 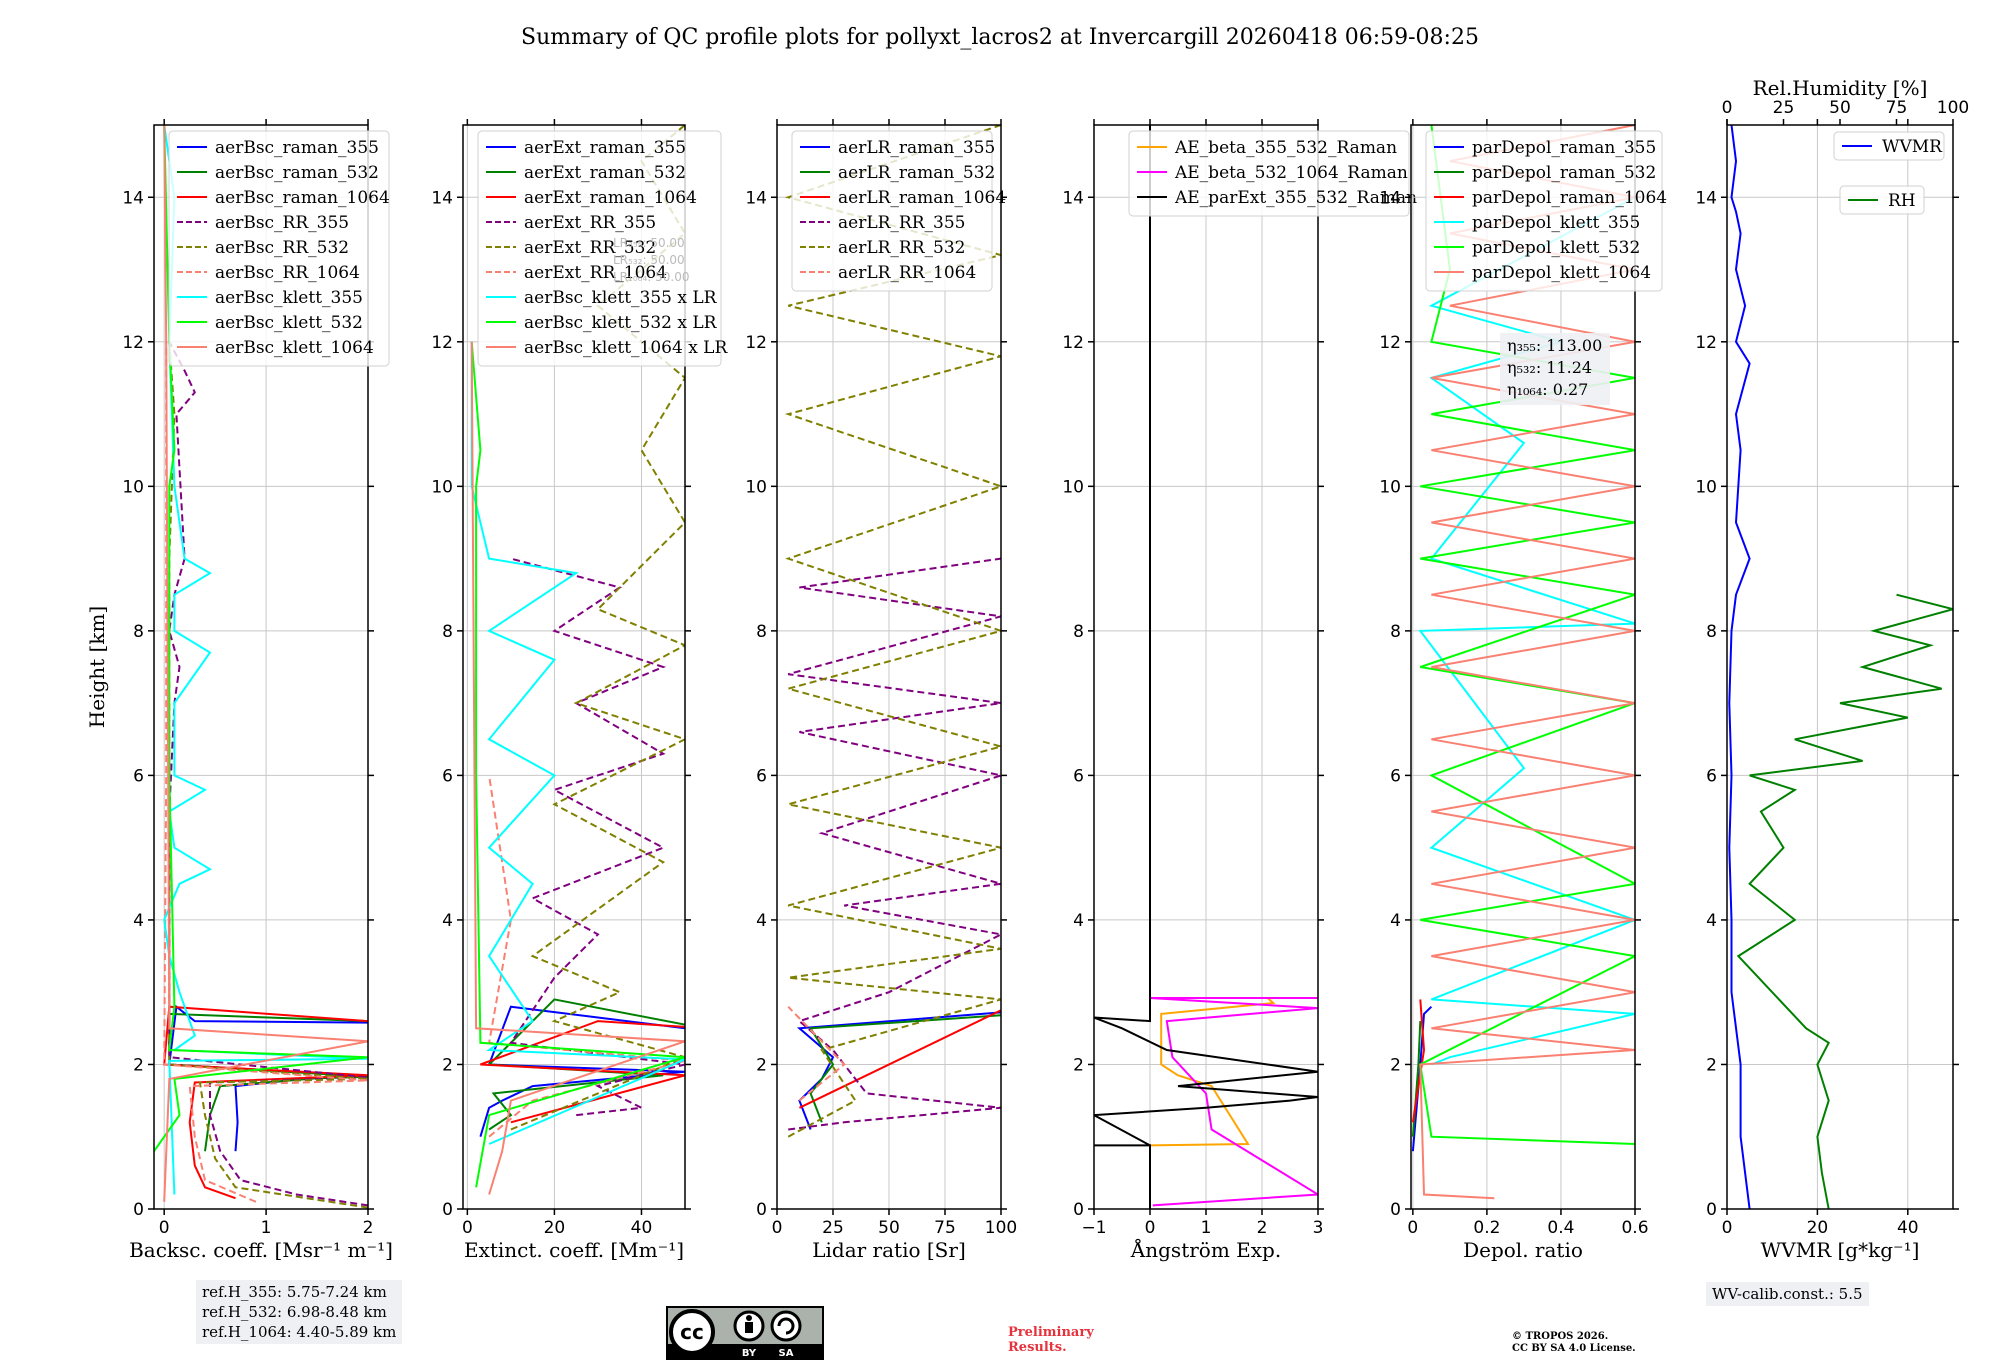 I want to click on copyright-line-1: © TROPOS 2026., so click(x=1560, y=1336).